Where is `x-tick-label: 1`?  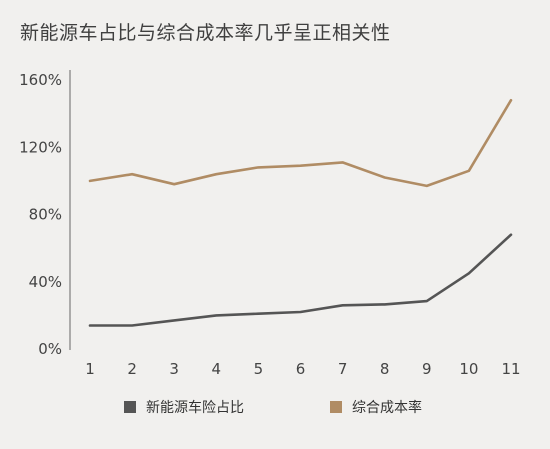
x-tick-label: 1 is located at coordinates (90, 369).